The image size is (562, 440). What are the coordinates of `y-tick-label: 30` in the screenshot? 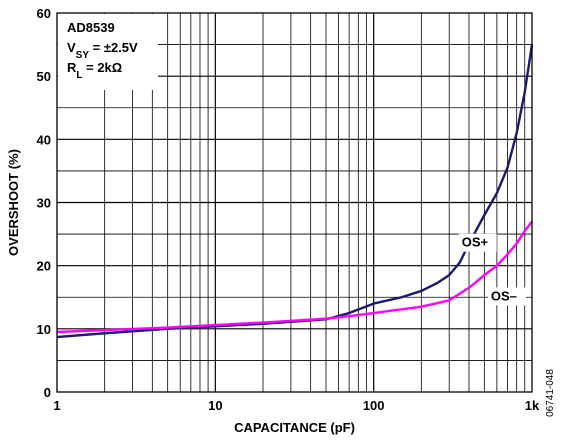 It's located at (44, 203).